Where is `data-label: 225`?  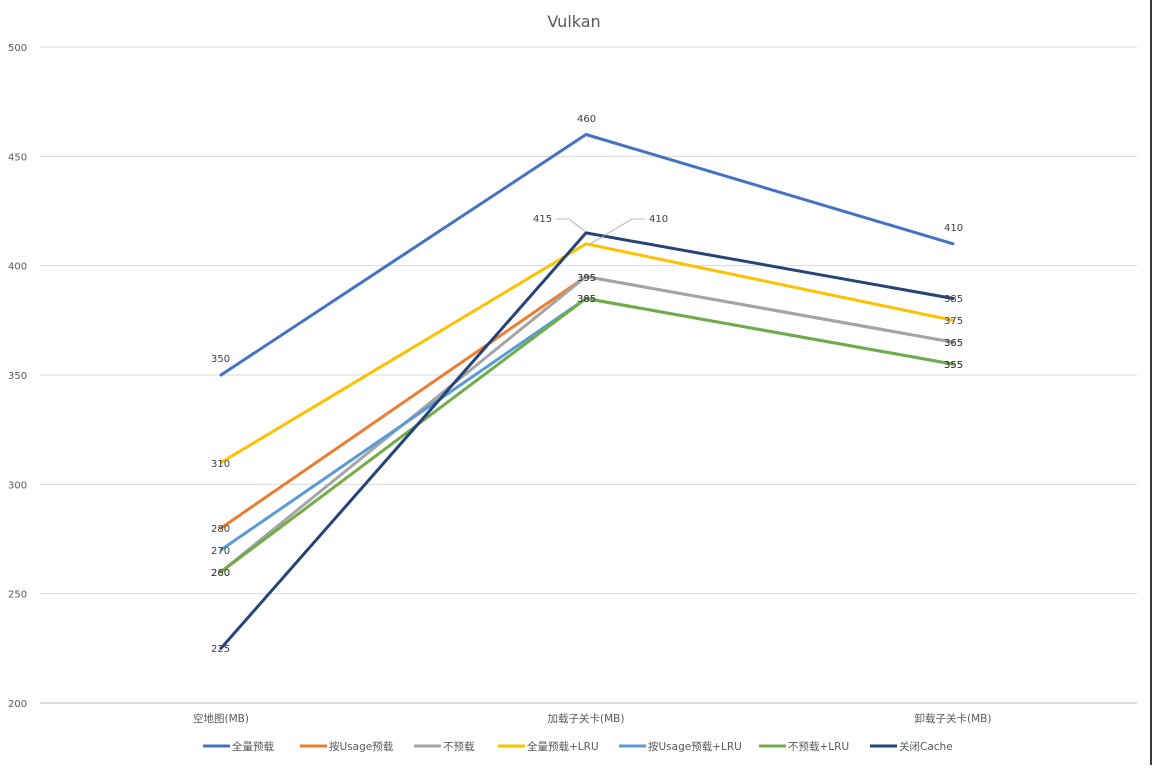
data-label: 225 is located at coordinates (220, 649).